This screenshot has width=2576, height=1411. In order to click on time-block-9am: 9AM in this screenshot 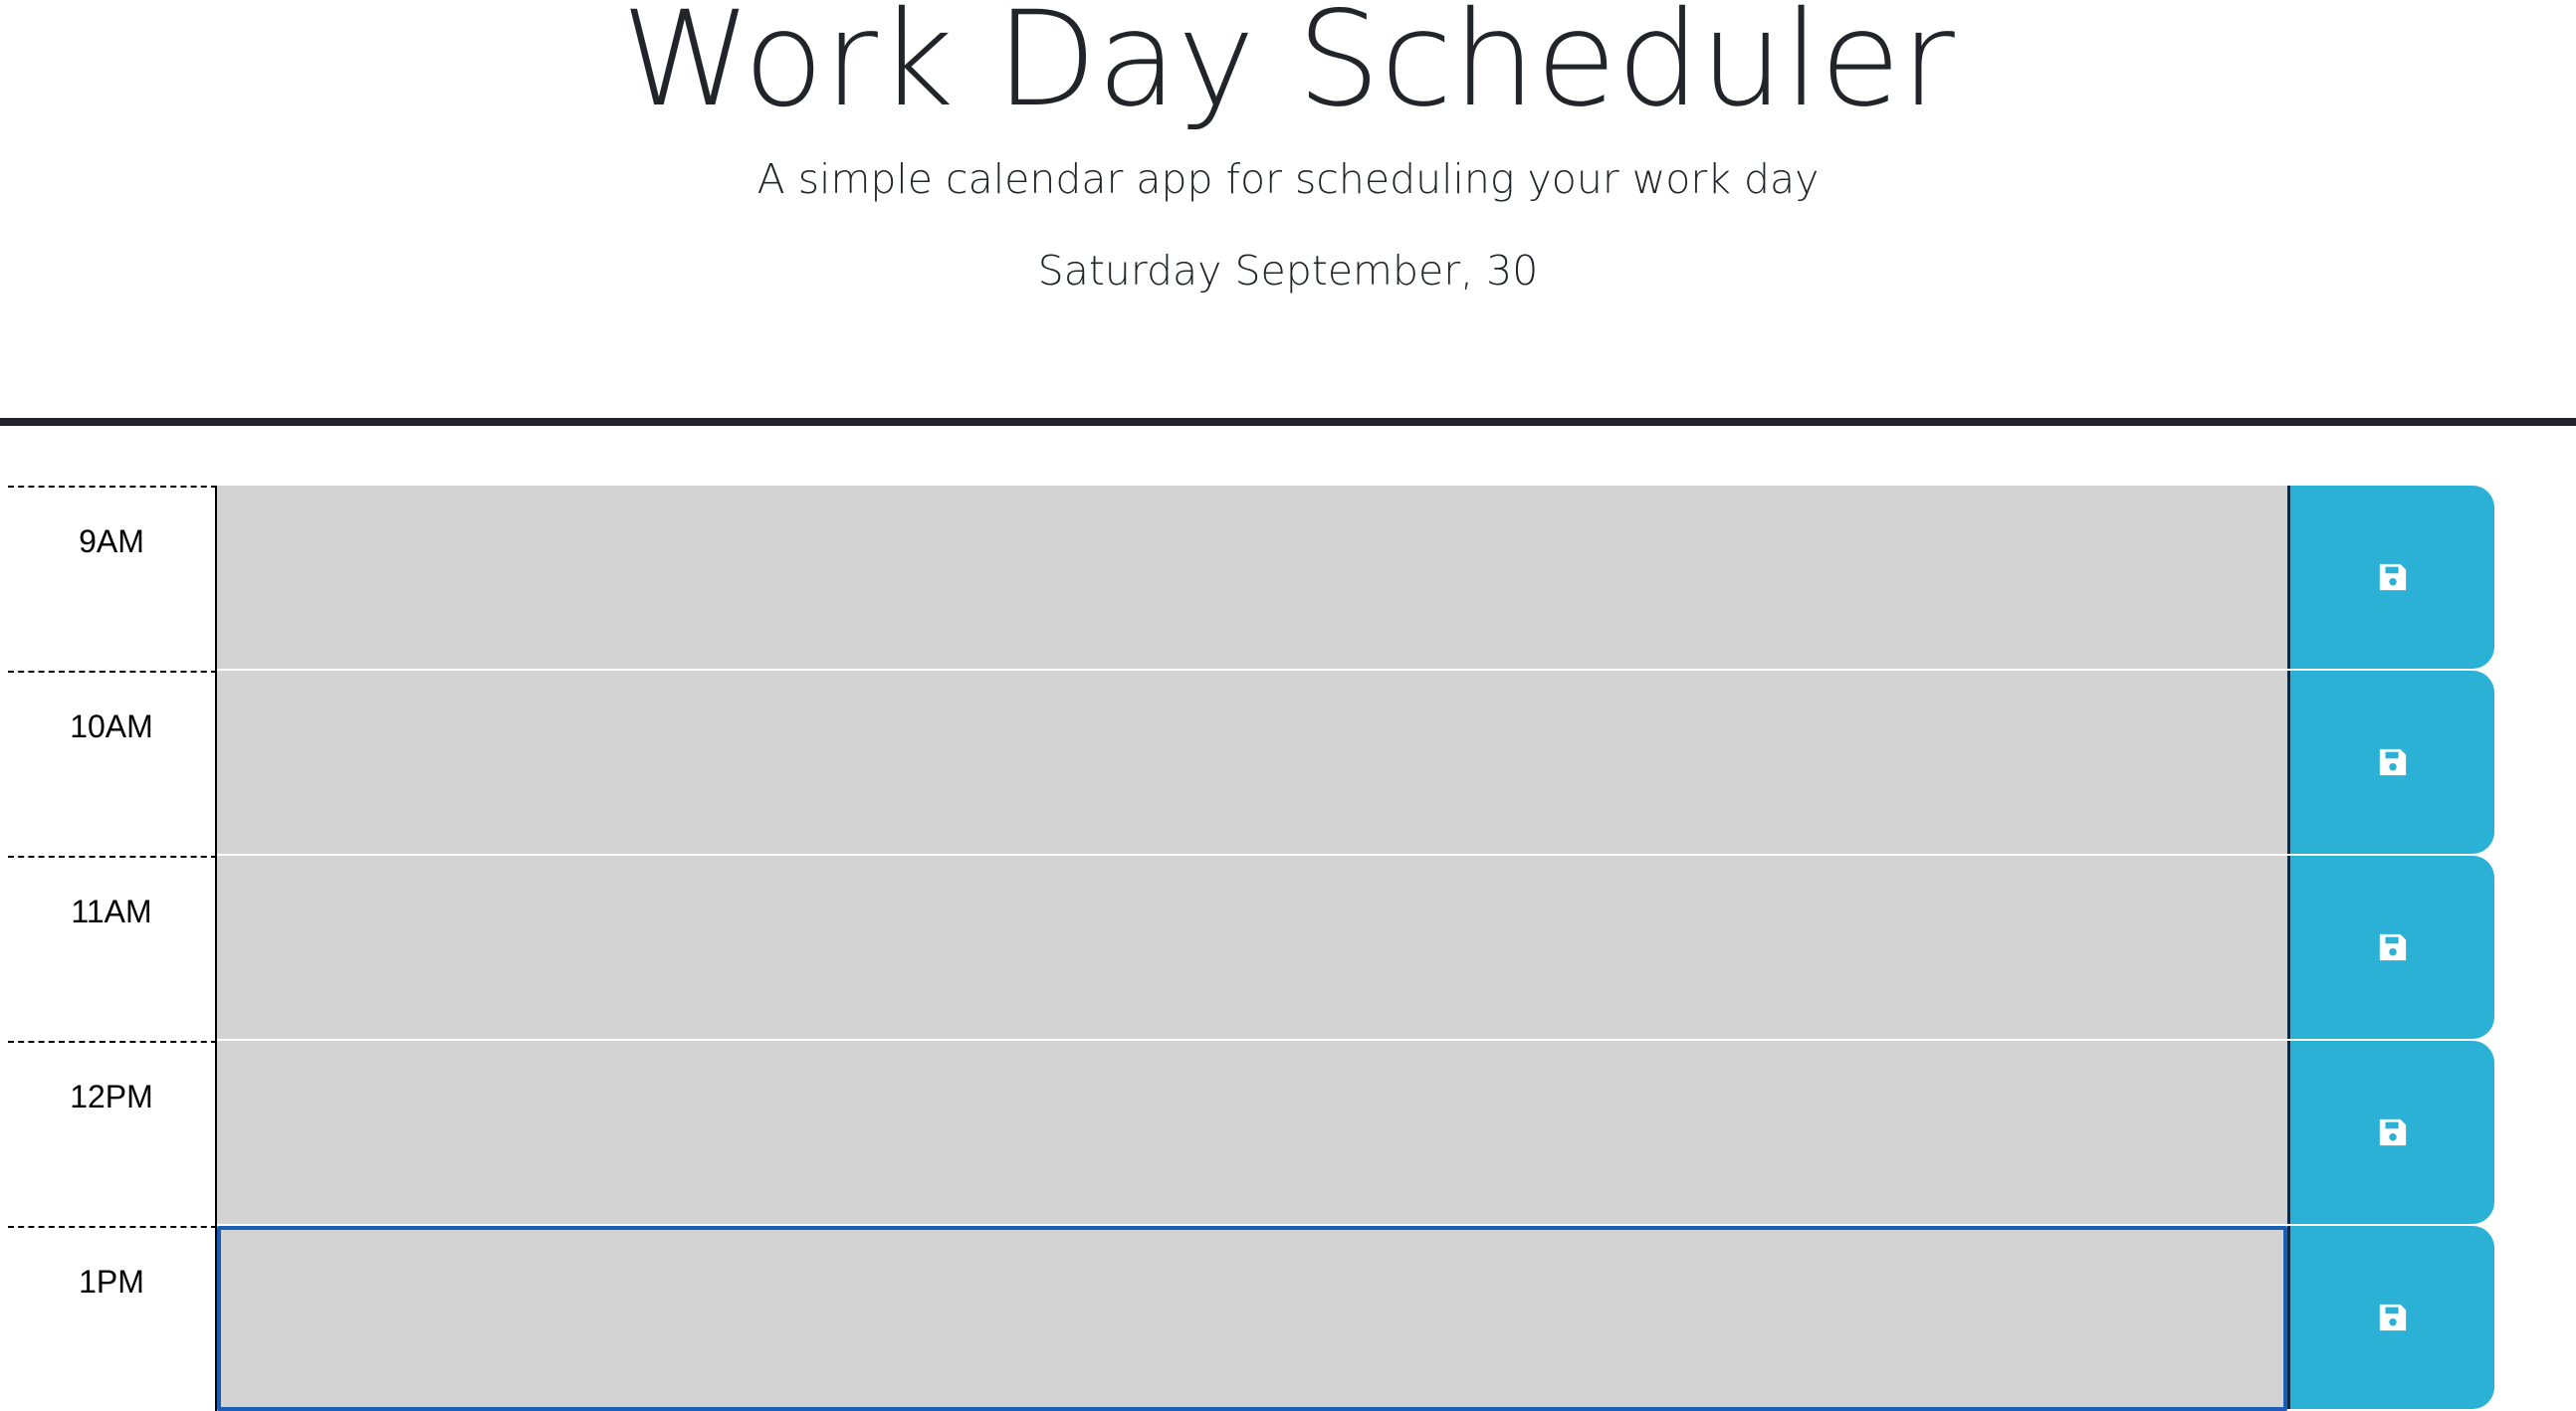, I will do `click(1288, 578)`.